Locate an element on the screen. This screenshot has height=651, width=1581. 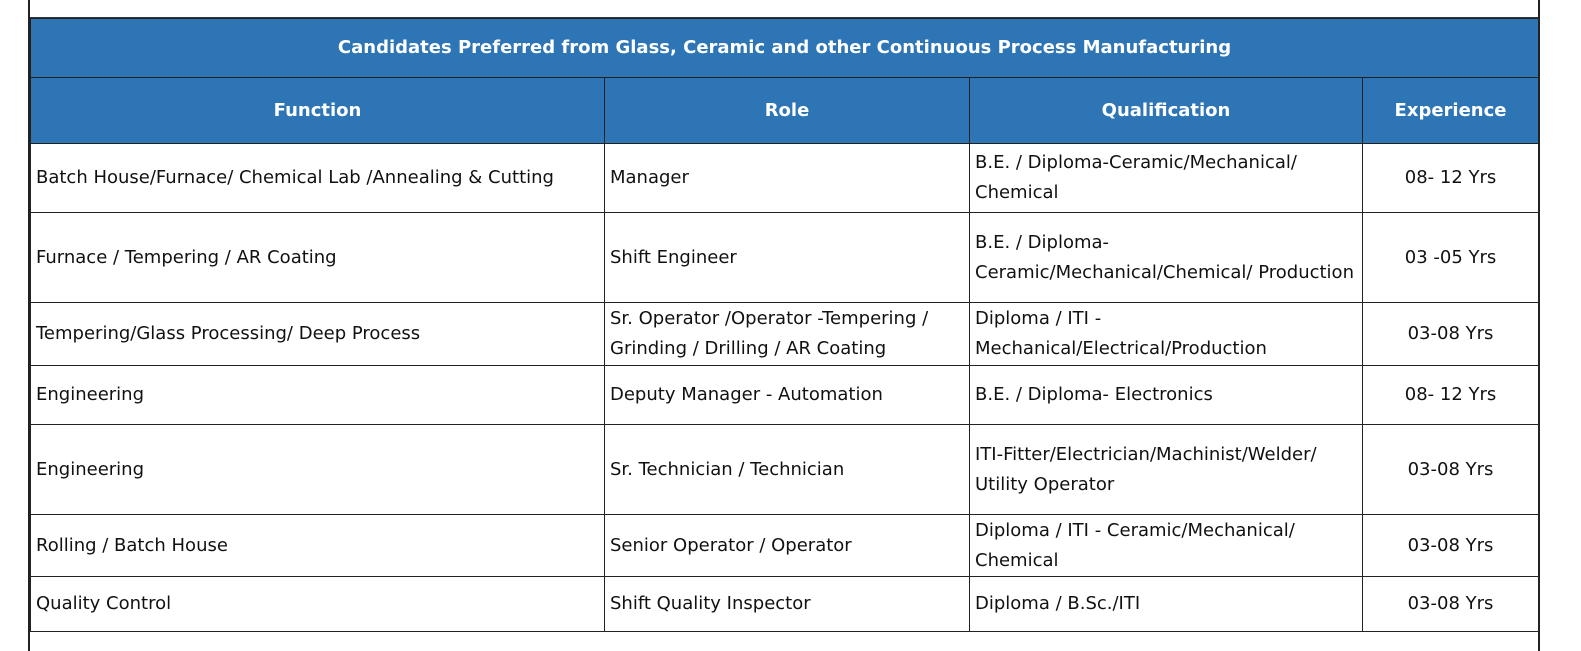
column-header: Role is located at coordinates (787, 110).